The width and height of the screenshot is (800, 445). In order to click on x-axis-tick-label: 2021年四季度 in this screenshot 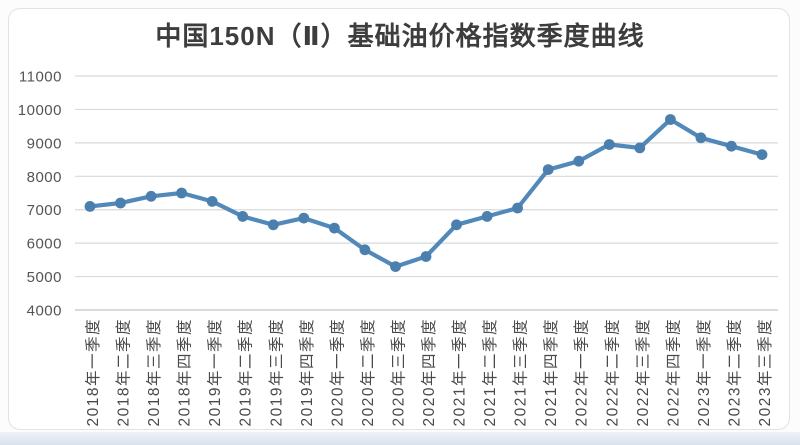, I will do `click(551, 372)`.